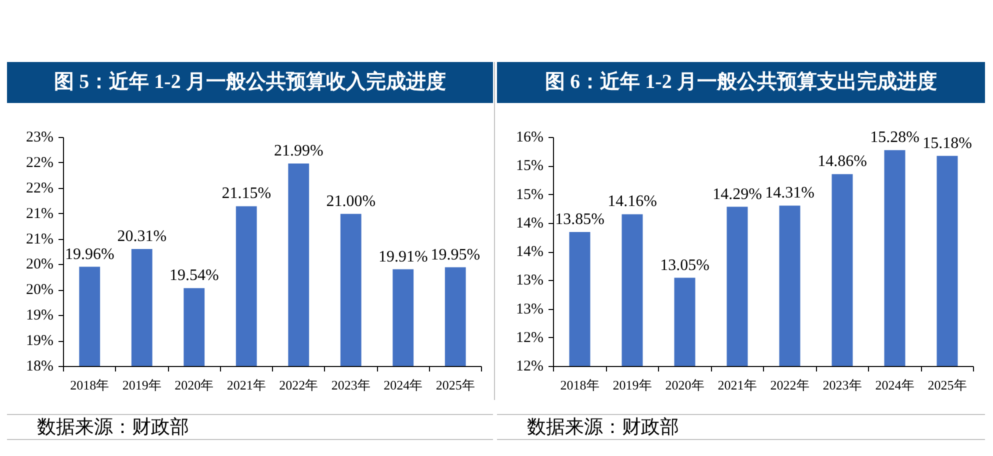 This screenshot has width=993, height=456. Describe the element at coordinates (895, 137) in the screenshot. I see `data-label: 15.28%` at that location.